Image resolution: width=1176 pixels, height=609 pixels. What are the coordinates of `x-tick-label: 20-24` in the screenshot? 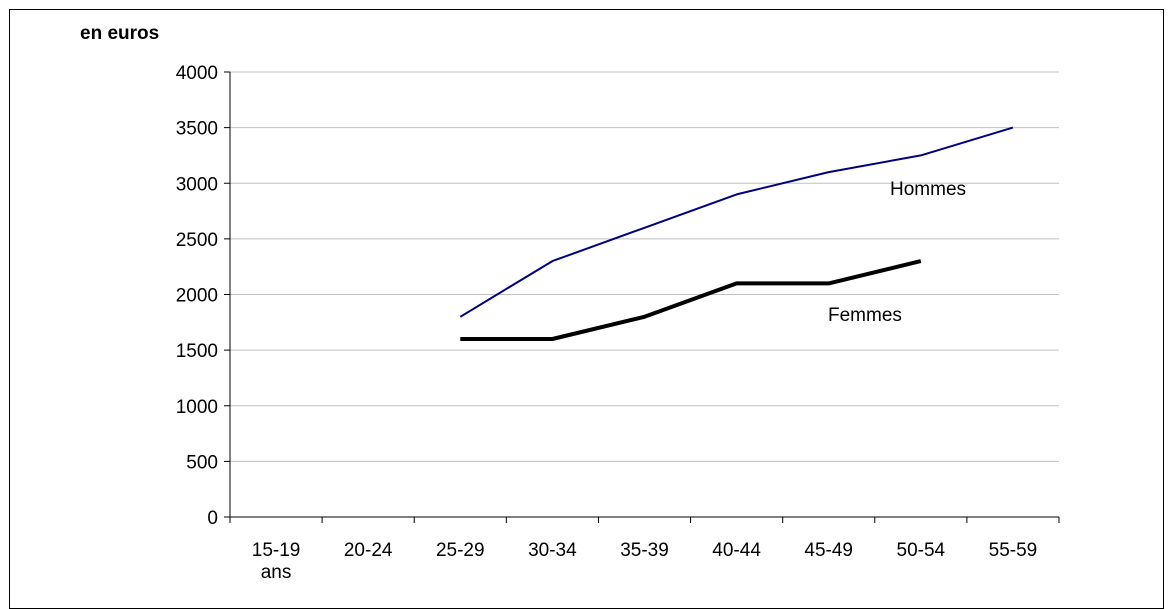 It's located at (368, 550).